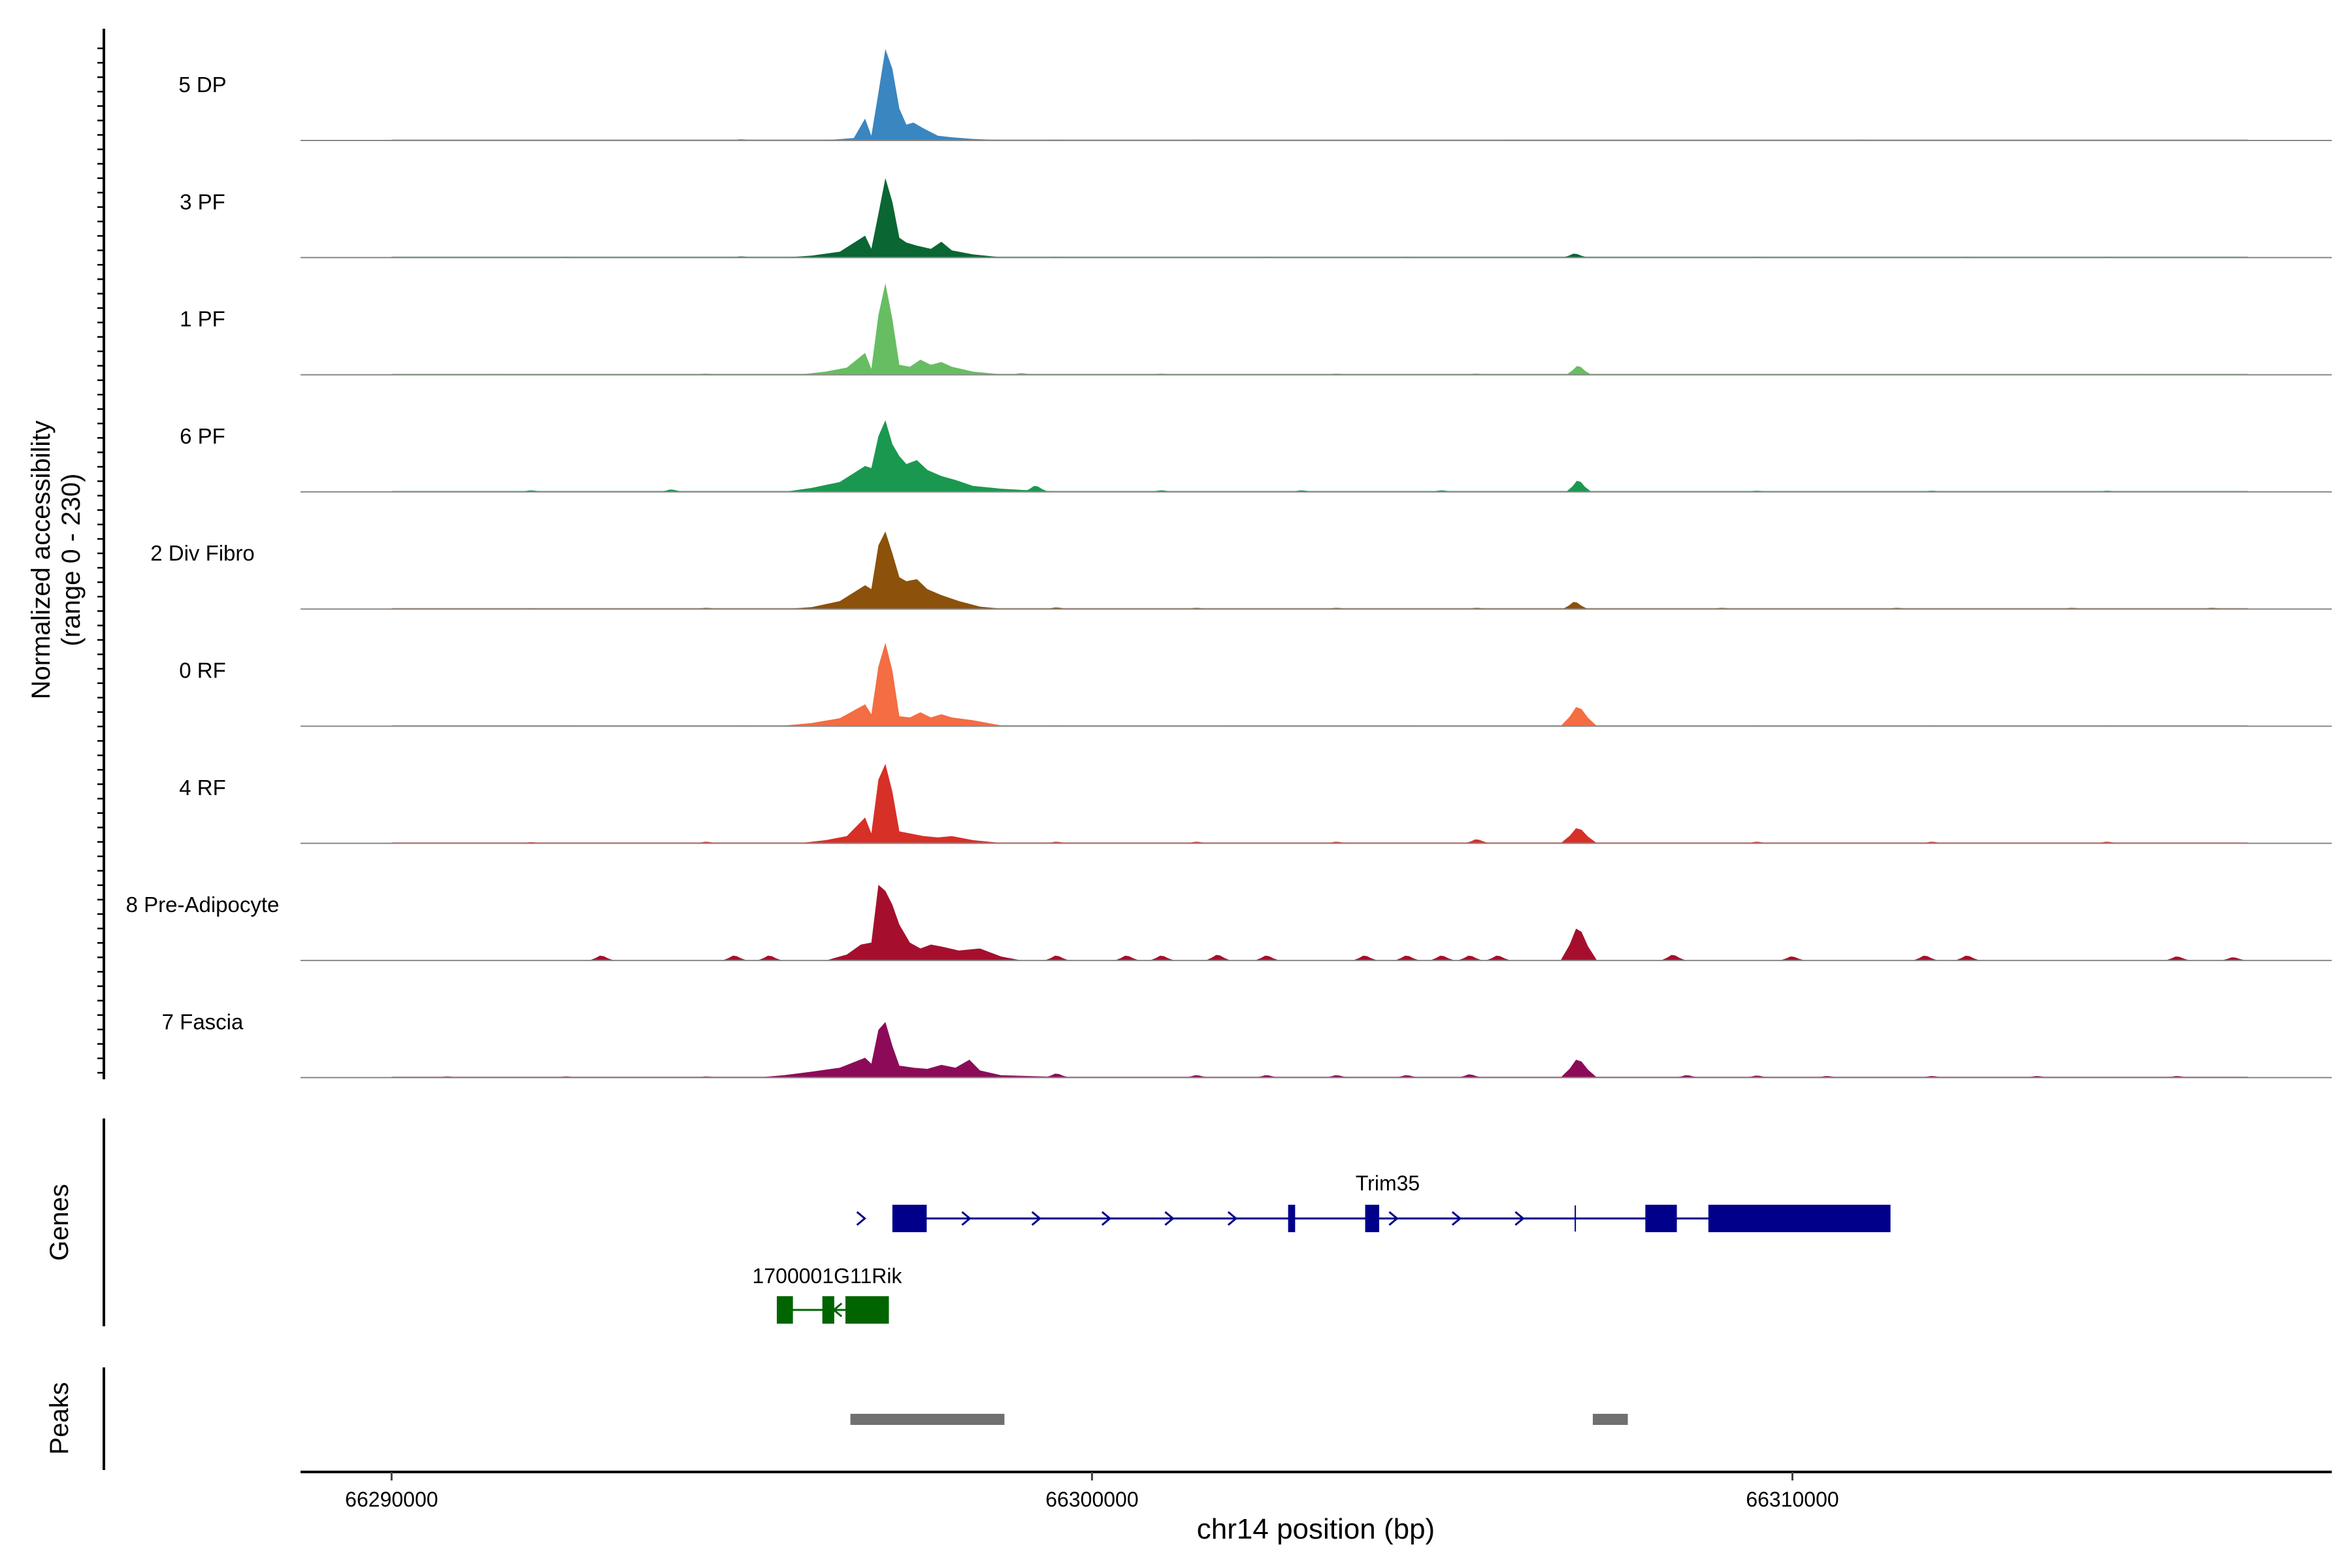 This screenshot has width=2352, height=1568. What do you see at coordinates (71, 560) in the screenshot?
I see `y-axis-title-line2: (range 0 - 230)` at bounding box center [71, 560].